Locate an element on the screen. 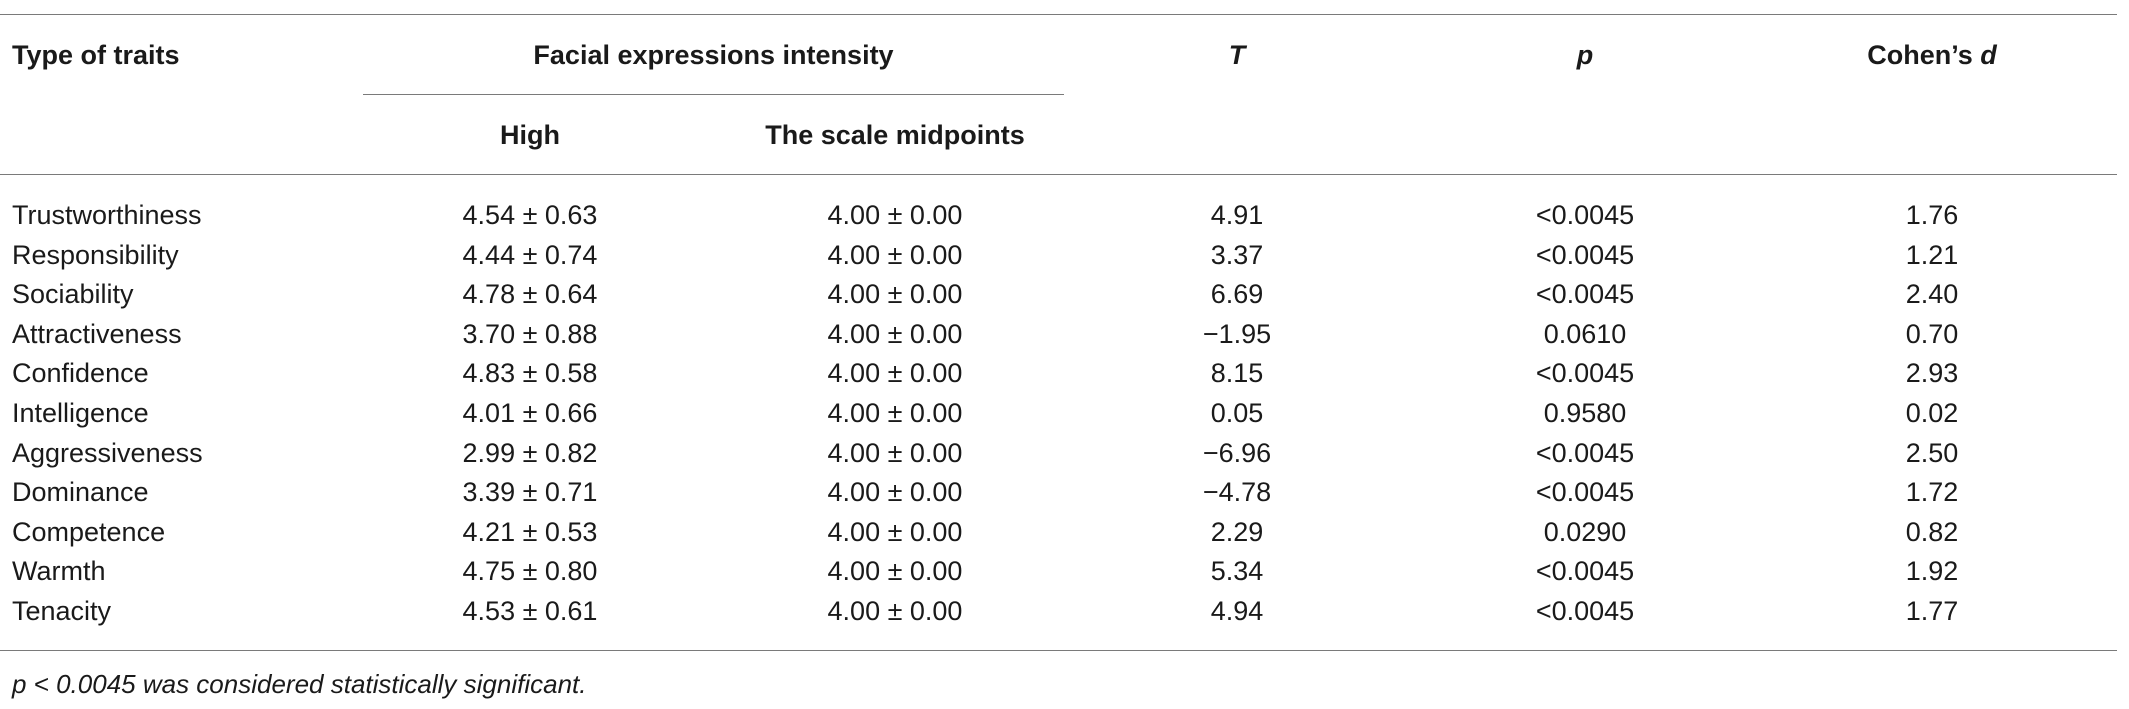 This screenshot has width=2129, height=709. cell-cohens-d: 0.70 is located at coordinates (1932, 334).